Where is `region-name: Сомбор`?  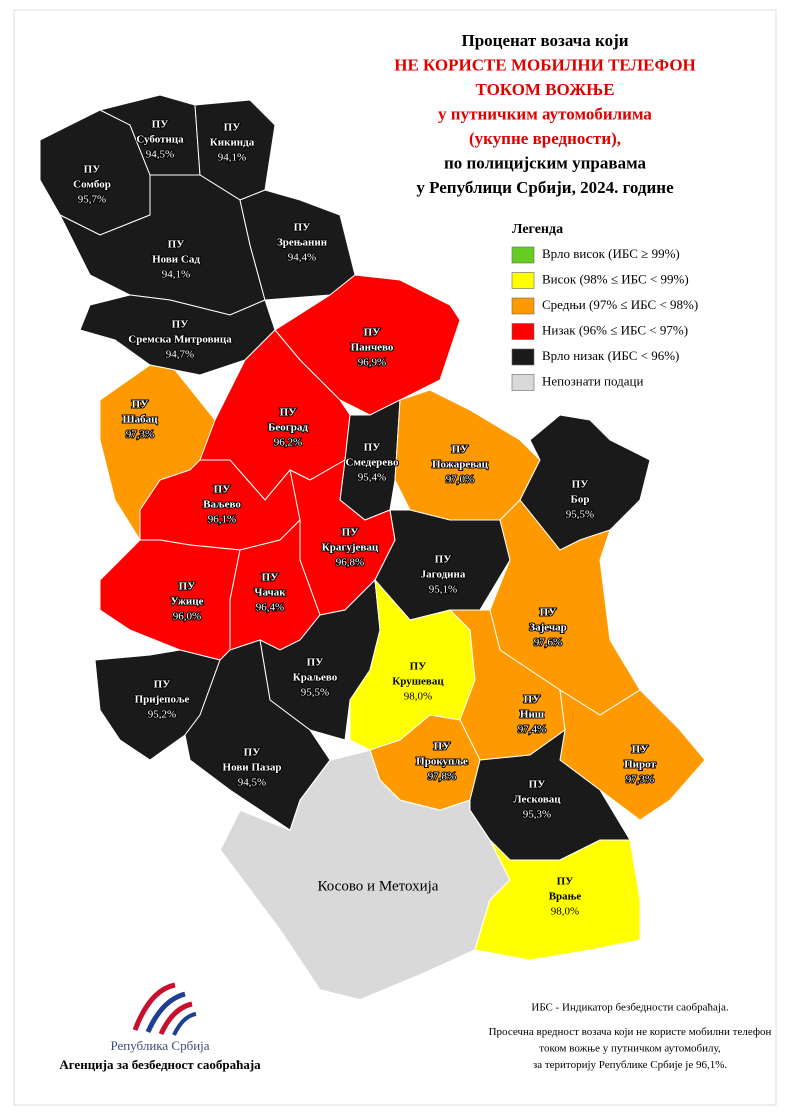
region-name: Сомбор is located at coordinates (92, 185).